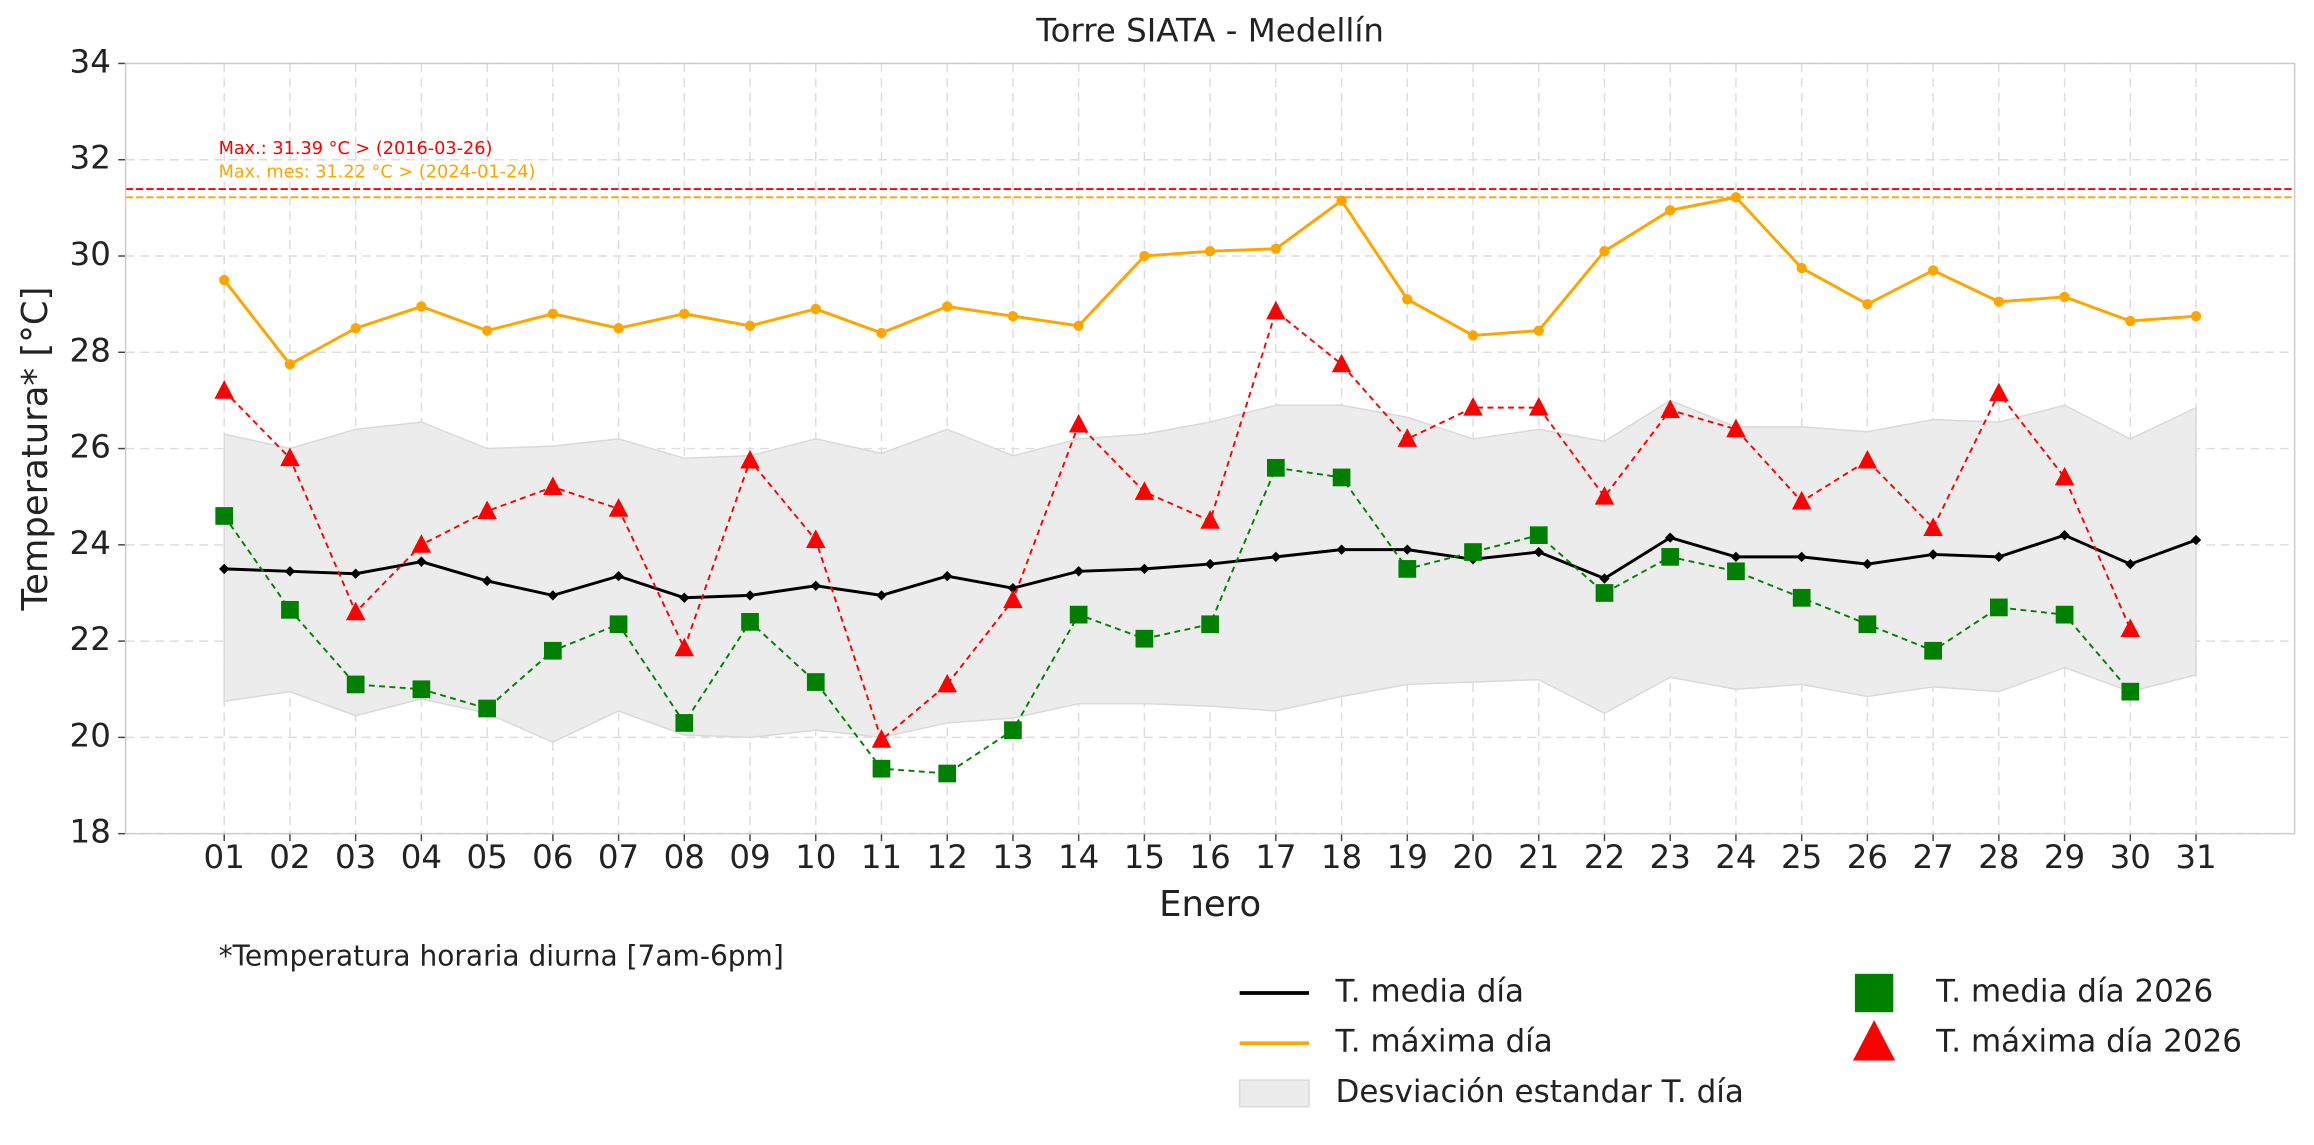  Describe the element at coordinates (1210, 904) in the screenshot. I see `x-axis-label: Enero` at that location.